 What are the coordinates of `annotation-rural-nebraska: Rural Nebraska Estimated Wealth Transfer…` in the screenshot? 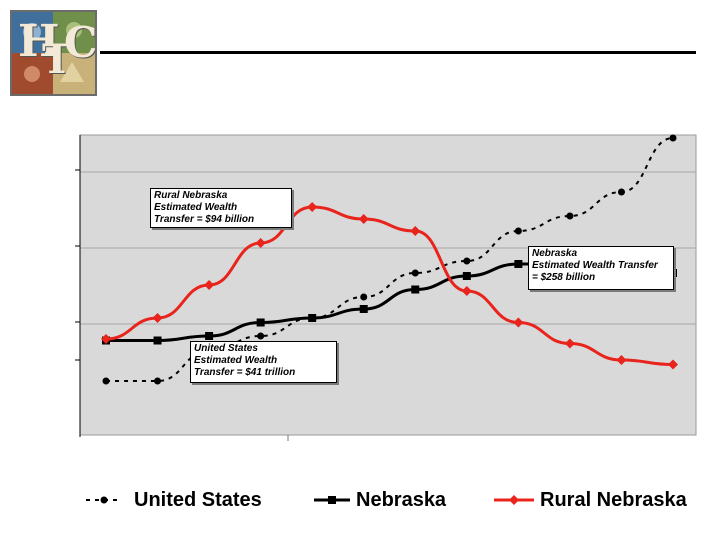 It's located at (221, 208).